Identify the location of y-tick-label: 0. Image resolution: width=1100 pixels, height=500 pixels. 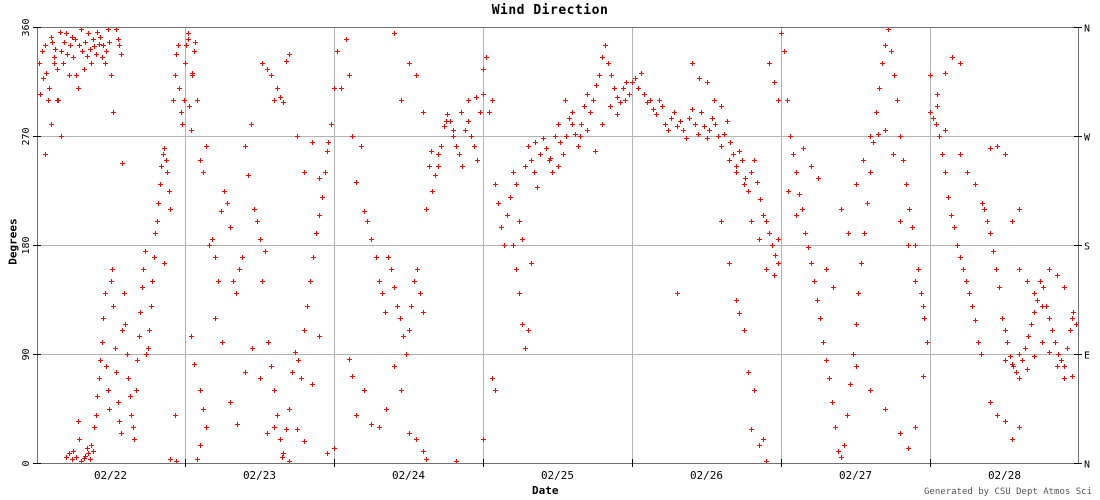
(26, 463).